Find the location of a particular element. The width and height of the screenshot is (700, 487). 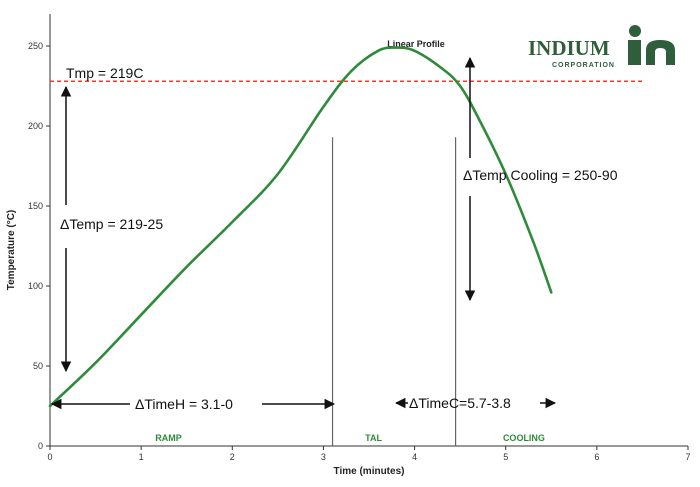

x-tick-label: 5 is located at coordinates (505, 457).